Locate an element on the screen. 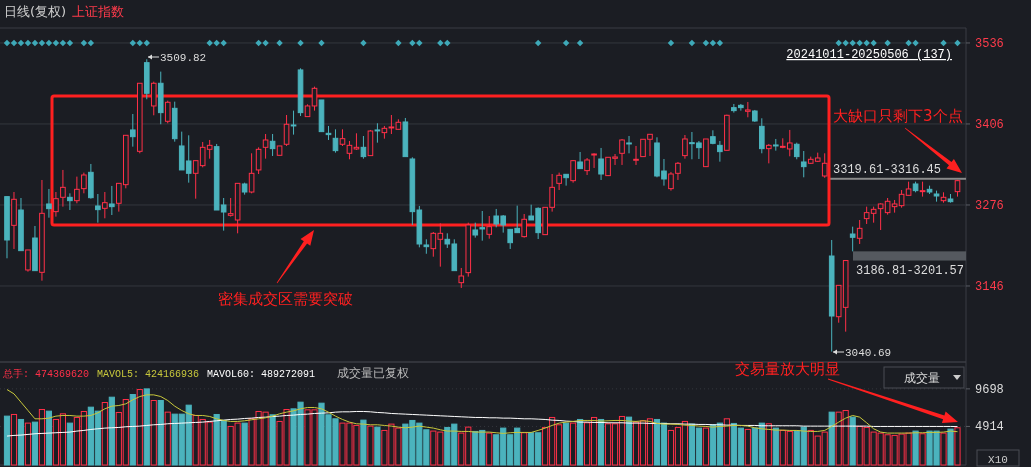 This screenshot has height=467, width=1031. text: 总手: 474369620 is located at coordinates (46, 374).